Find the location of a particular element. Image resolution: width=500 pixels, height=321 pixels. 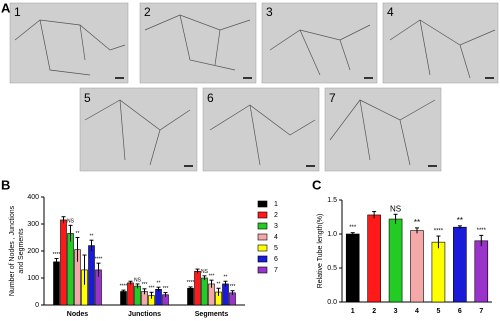

image-label: 2 is located at coordinates (147, 12).